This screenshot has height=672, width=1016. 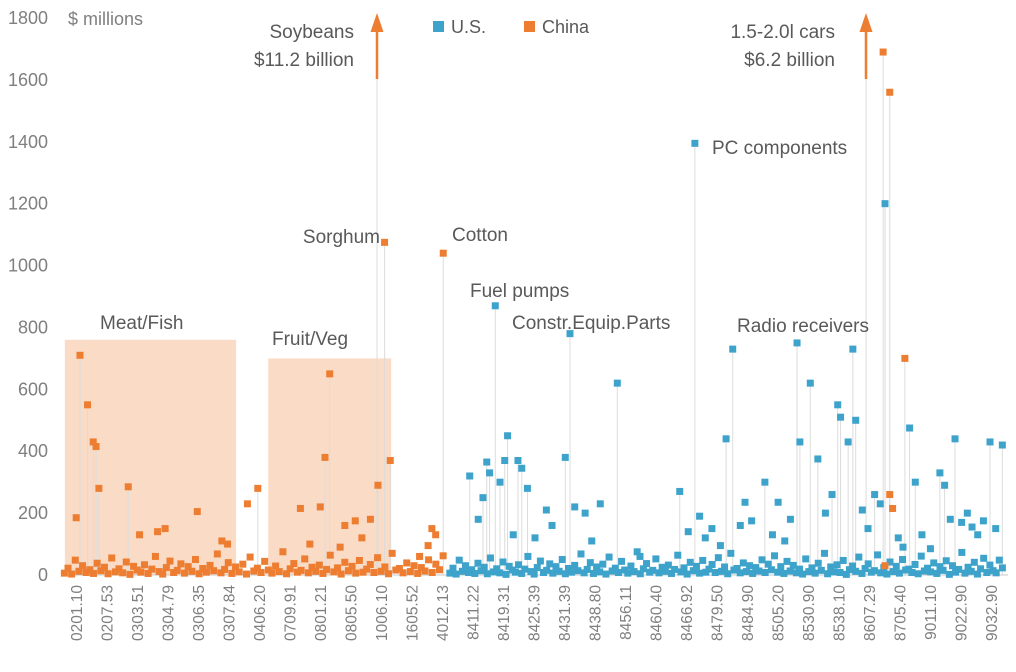 What do you see at coordinates (199, 613) in the screenshot?
I see `x-tick-label: 0306.35` at bounding box center [199, 613].